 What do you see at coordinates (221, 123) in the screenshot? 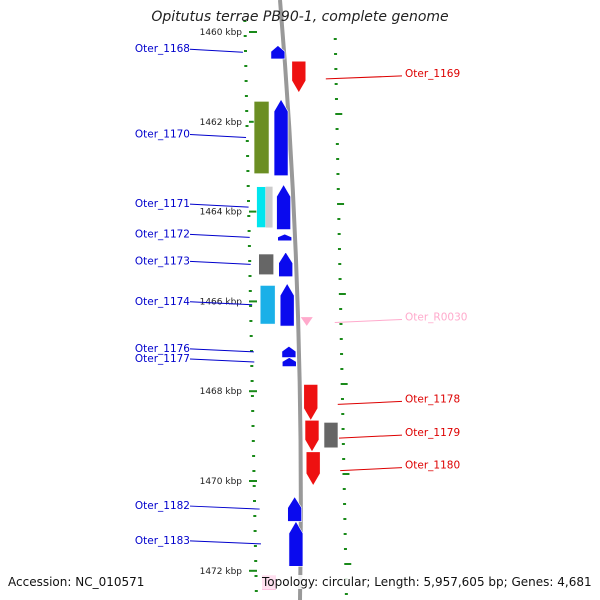
I see `scale-label: 1462 kbp` at bounding box center [221, 123].